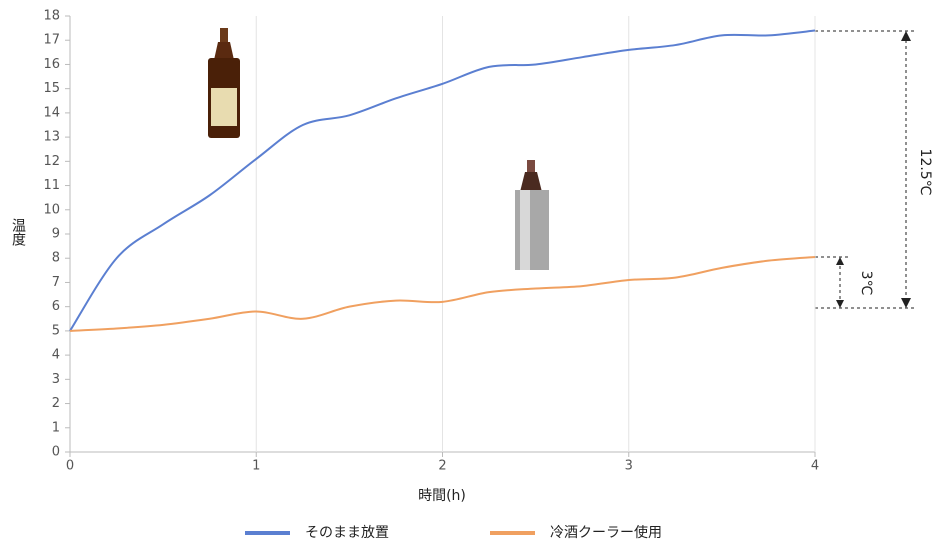 The height and width of the screenshot is (548, 937). What do you see at coordinates (18, 232) in the screenshot?
I see `y-axis-label: 温度` at bounding box center [18, 232].